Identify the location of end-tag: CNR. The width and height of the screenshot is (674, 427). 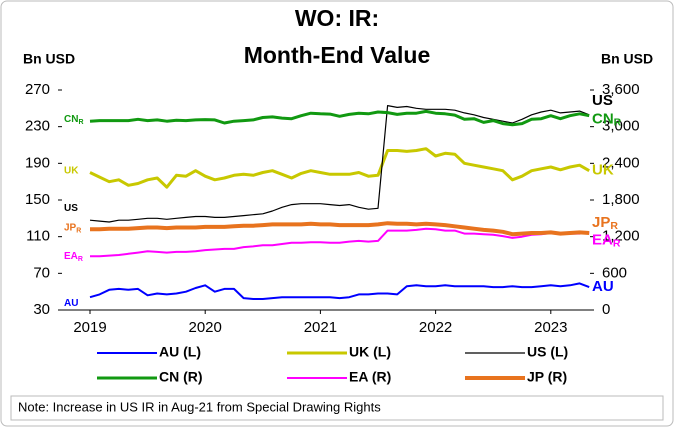
(607, 120).